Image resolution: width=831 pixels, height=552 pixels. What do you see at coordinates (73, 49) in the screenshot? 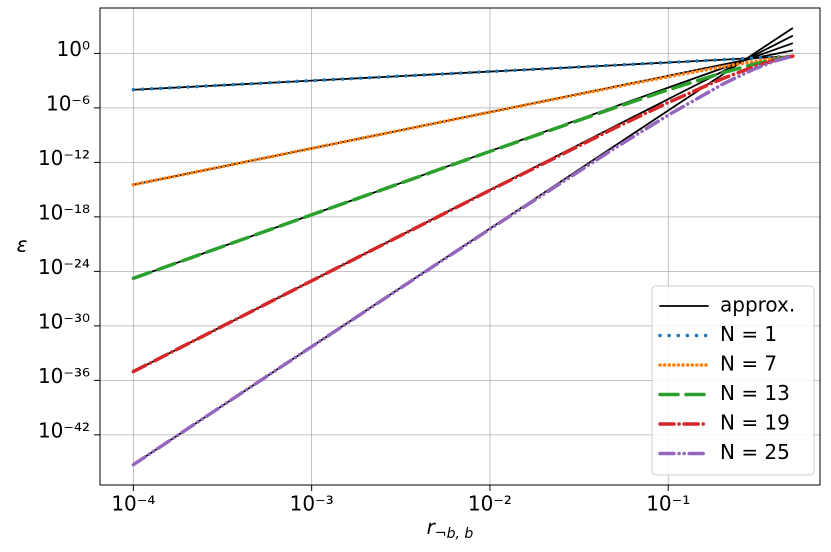
I see `y-tick-label: 10⁰` at bounding box center [73, 49].